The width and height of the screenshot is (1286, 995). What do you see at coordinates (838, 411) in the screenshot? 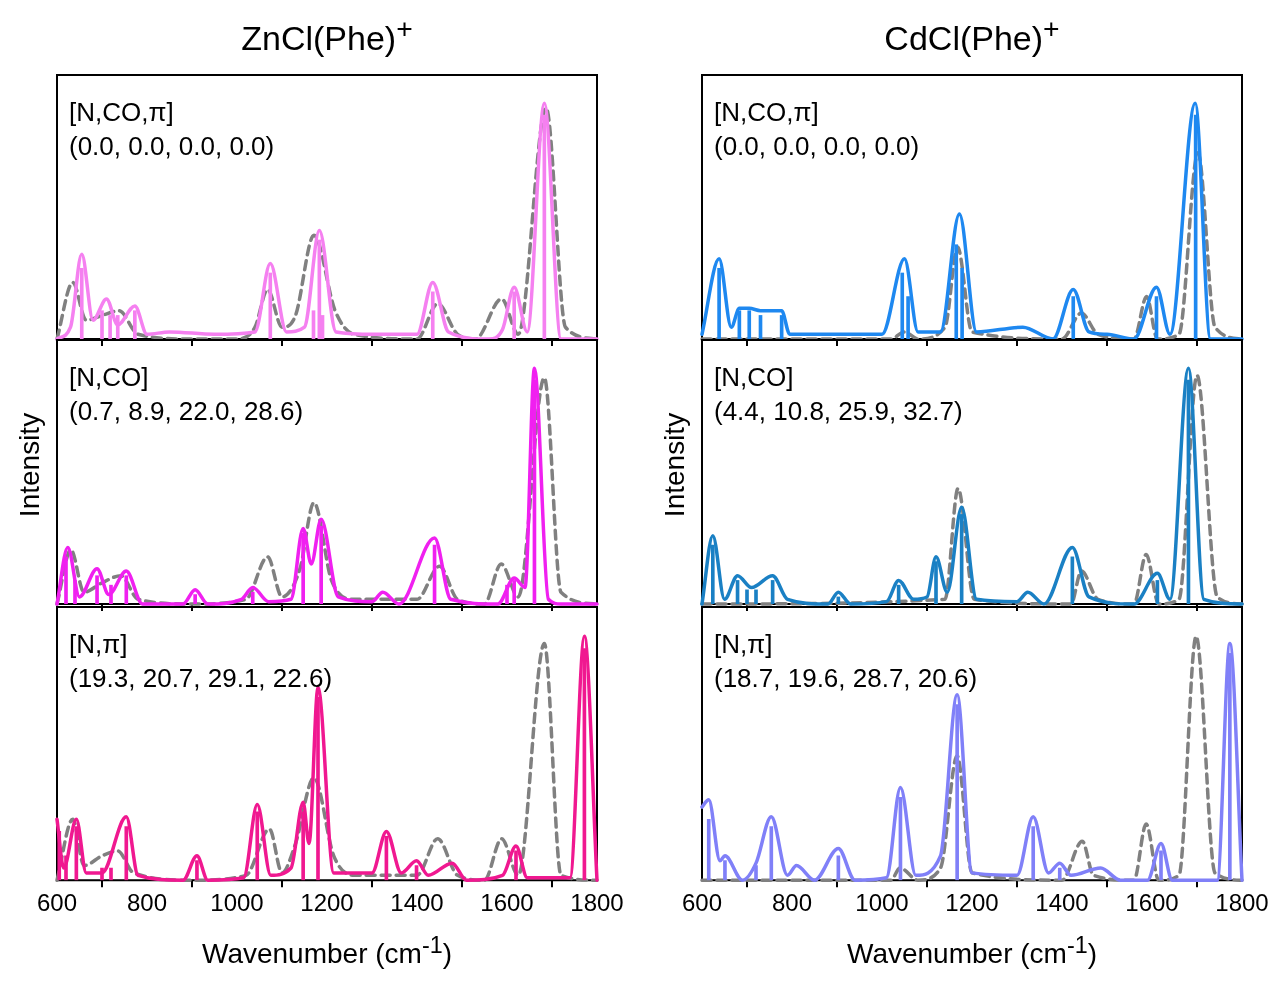
I see `annotation: (4.4, 10.8, 25.9, 32.7)` at bounding box center [838, 411].